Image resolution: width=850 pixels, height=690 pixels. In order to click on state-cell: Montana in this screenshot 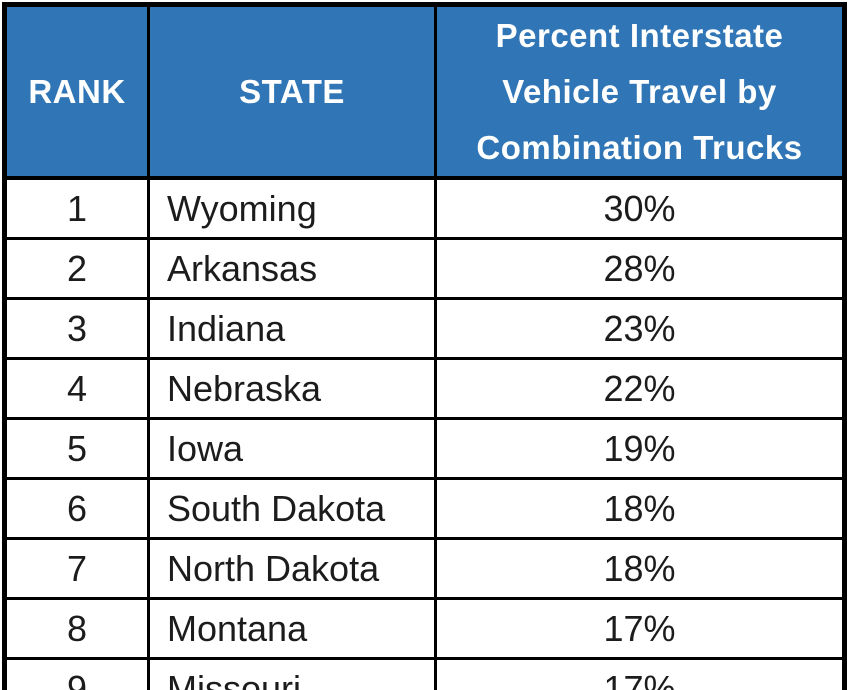, I will do `click(293, 630)`.